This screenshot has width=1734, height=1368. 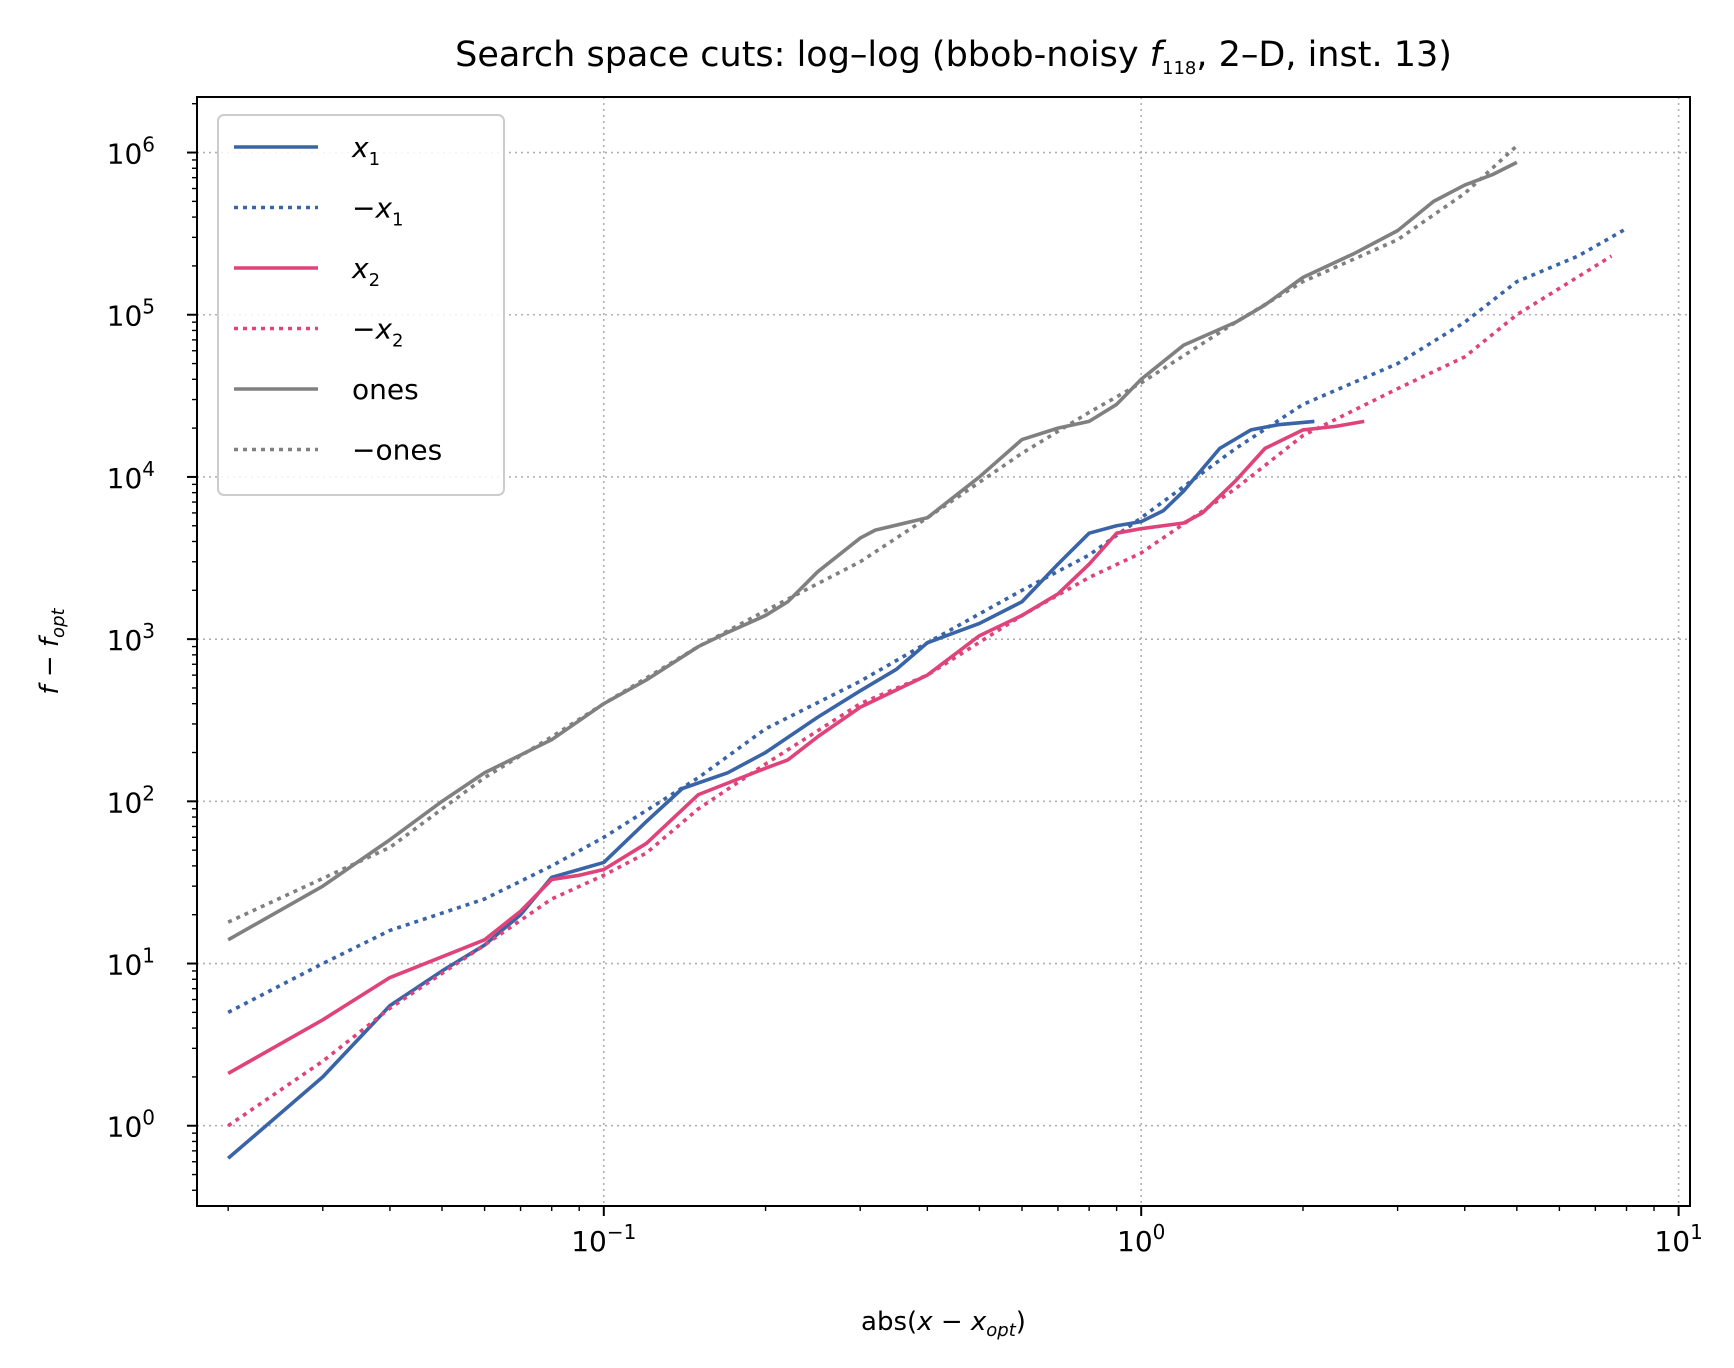 I want to click on legend-label: x1, so click(x=365, y=150).